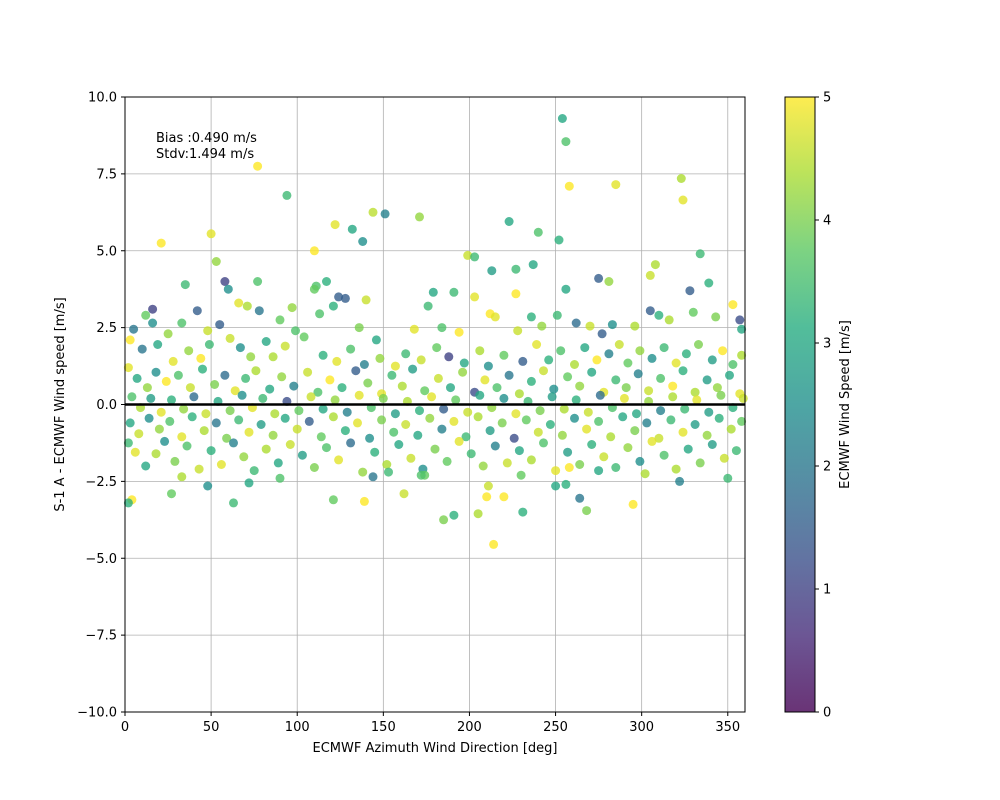 The height and width of the screenshot is (800, 1000). I want to click on y-tick-label: −5.0, so click(101, 559).